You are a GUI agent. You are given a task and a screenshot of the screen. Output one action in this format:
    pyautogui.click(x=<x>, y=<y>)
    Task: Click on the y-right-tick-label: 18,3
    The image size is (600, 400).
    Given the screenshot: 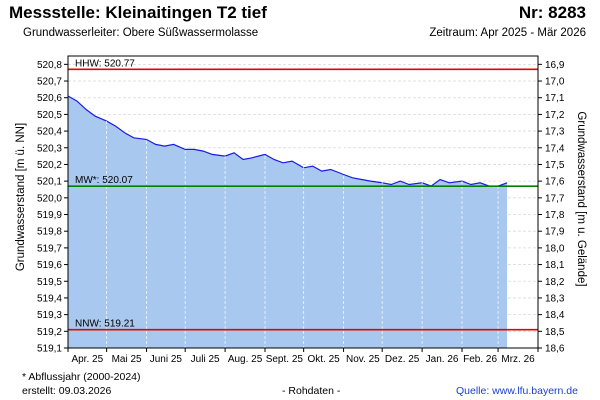 What is the action you would take?
    pyautogui.click(x=555, y=298)
    